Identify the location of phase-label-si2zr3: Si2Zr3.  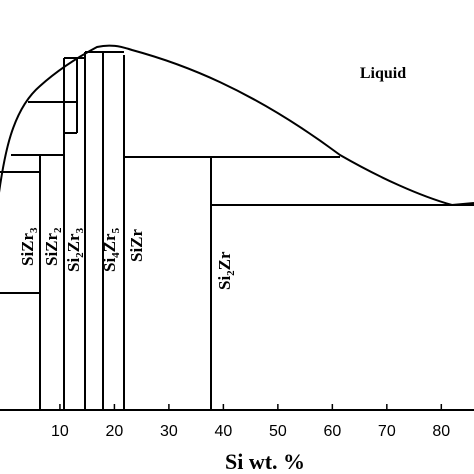
(75, 249).